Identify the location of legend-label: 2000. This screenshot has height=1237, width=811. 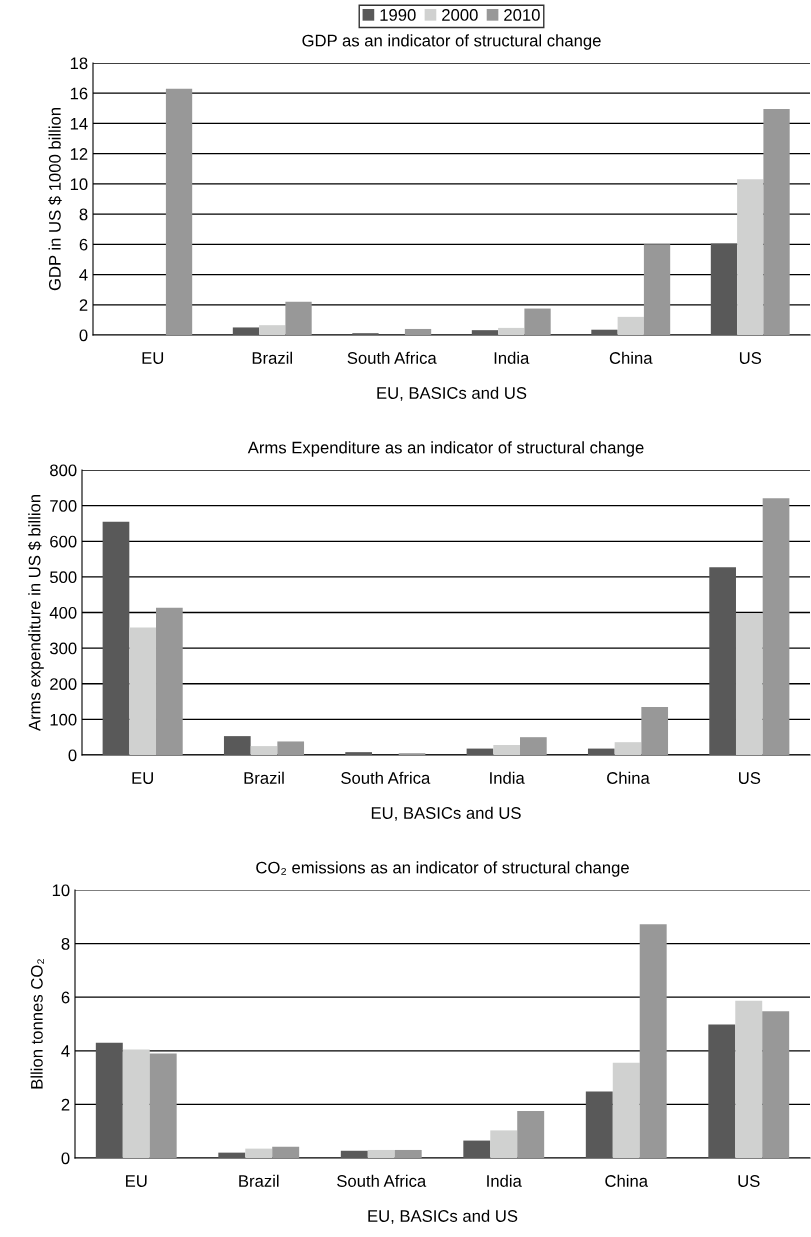
(460, 15).